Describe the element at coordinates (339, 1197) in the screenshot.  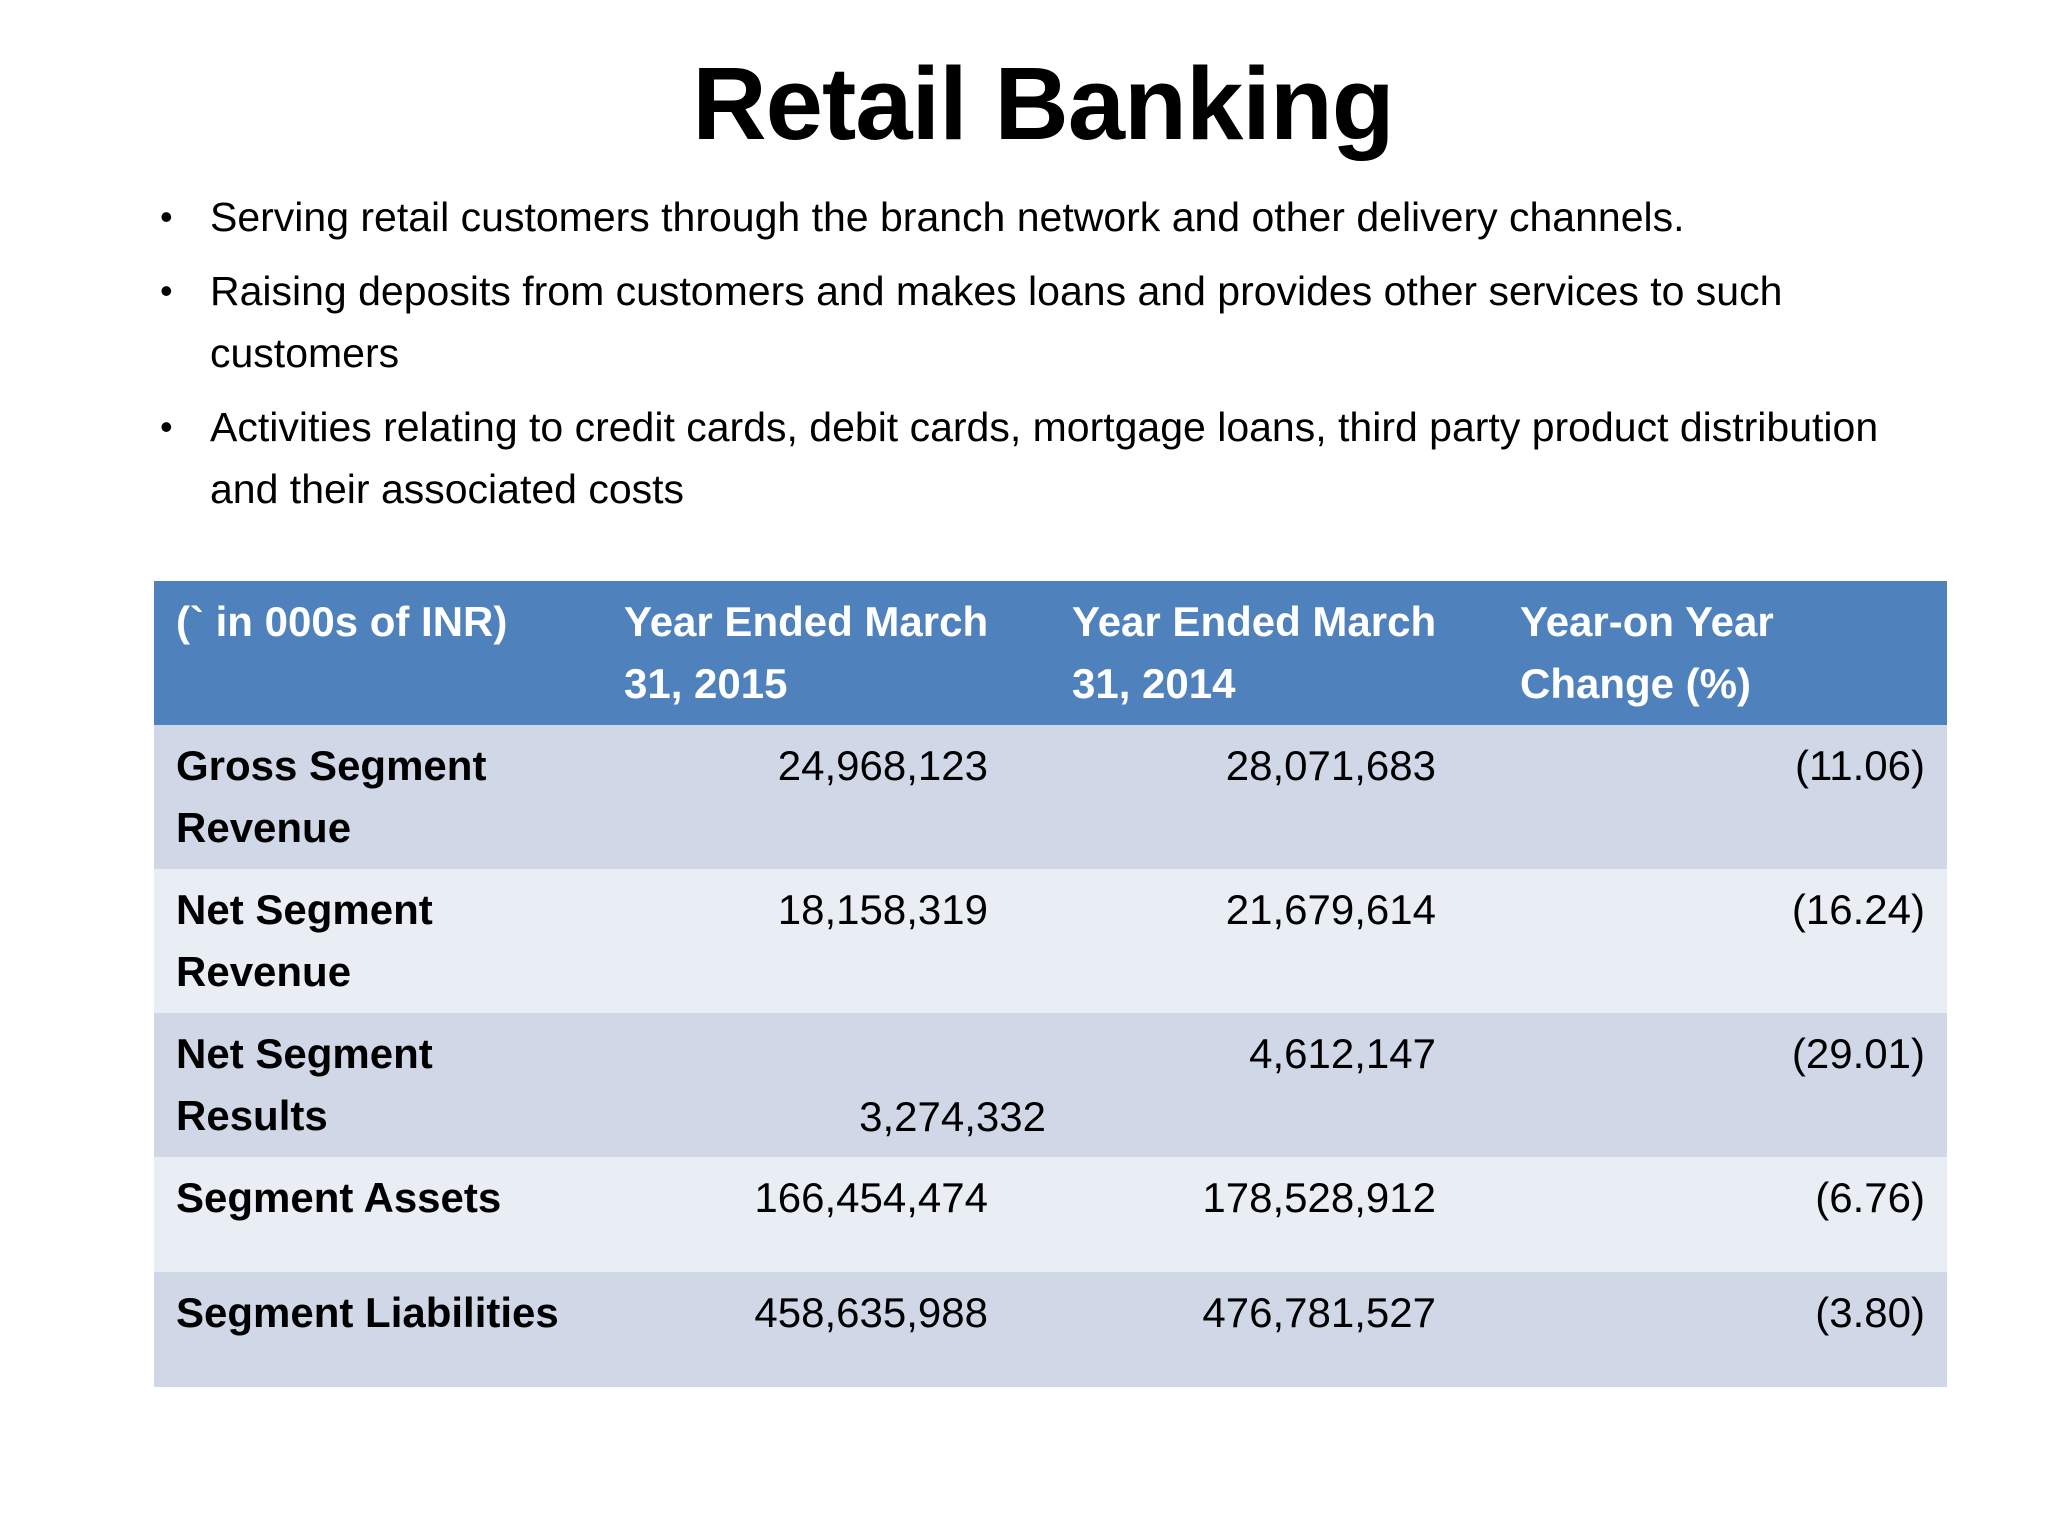
I see `row-label: Segment Assets` at that location.